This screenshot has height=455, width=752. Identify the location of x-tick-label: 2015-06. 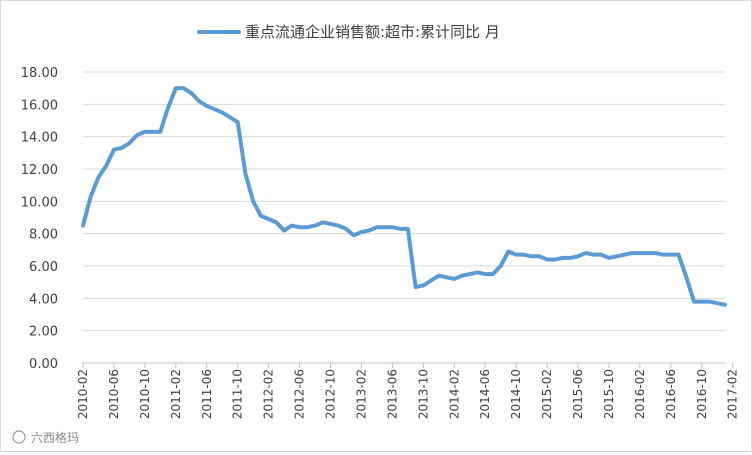
(578, 394).